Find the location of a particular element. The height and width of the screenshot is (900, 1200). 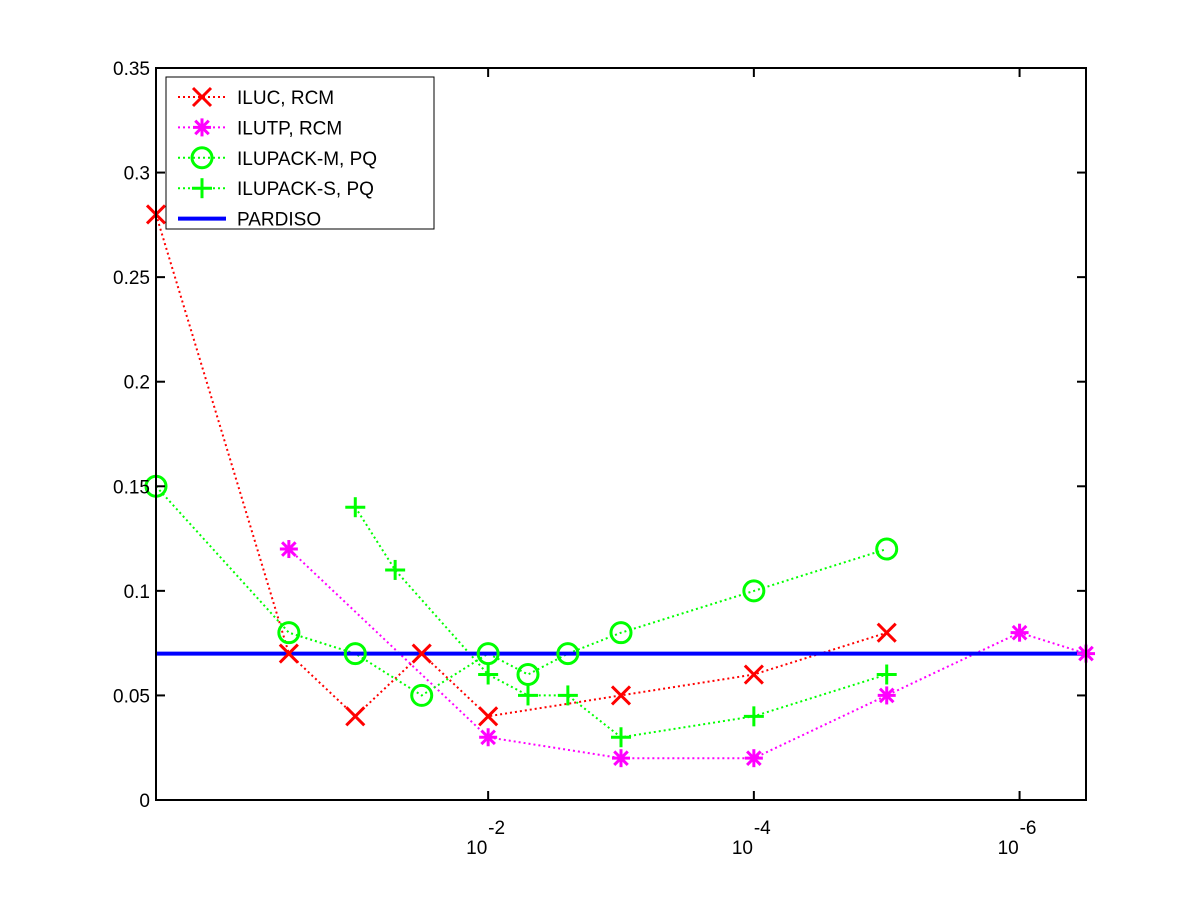

legend-item-pardiso: PARDISO is located at coordinates (249, 220).